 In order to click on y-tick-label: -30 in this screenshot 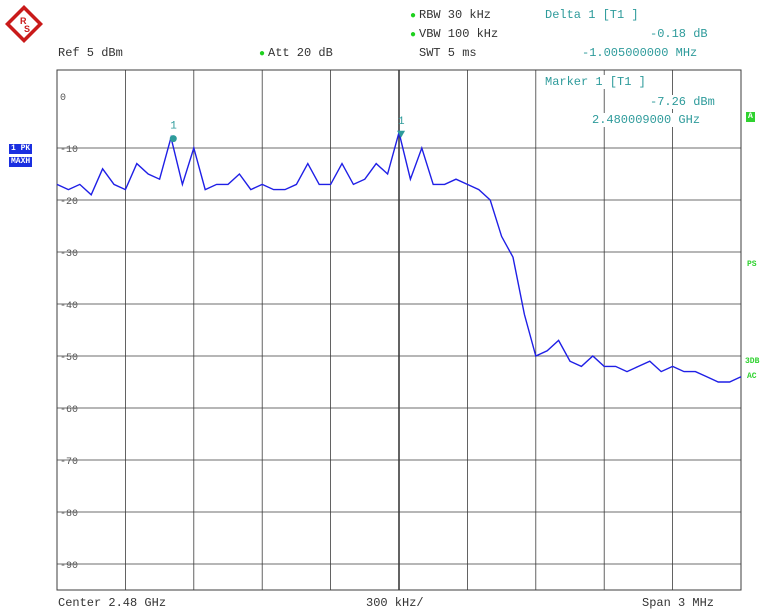, I will do `click(69, 254)`.